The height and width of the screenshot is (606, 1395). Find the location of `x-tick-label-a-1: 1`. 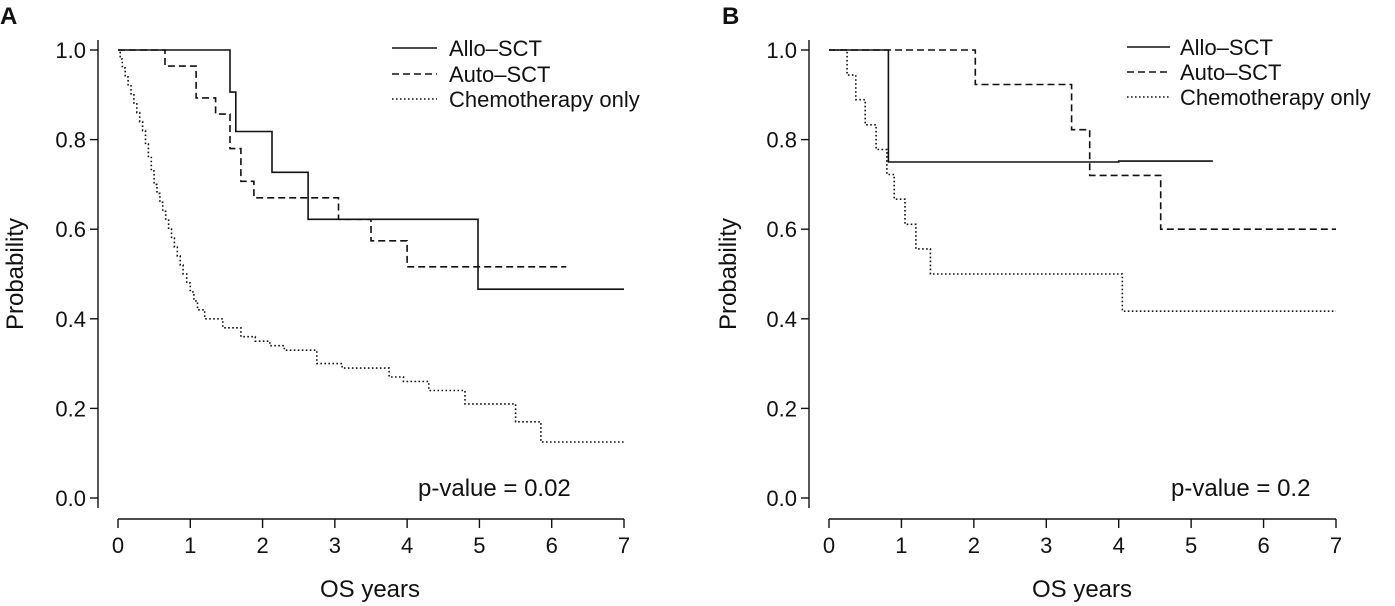

x-tick-label-a-1: 1 is located at coordinates (190, 545).